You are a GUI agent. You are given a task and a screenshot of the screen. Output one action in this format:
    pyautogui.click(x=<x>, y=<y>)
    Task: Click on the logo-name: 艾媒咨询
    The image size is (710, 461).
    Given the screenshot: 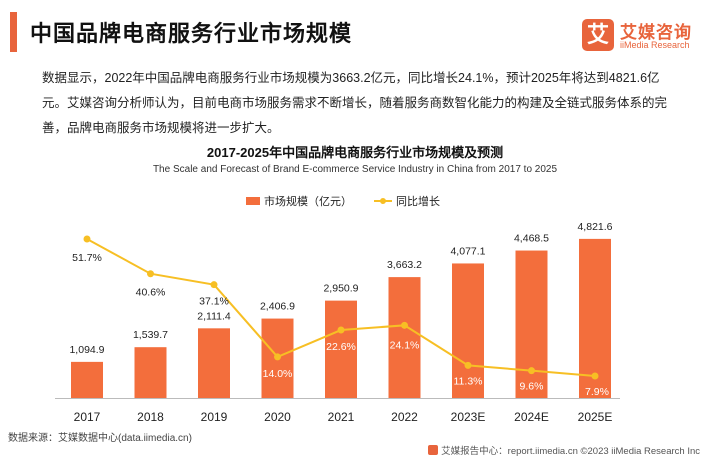 What is the action you would take?
    pyautogui.click(x=656, y=32)
    